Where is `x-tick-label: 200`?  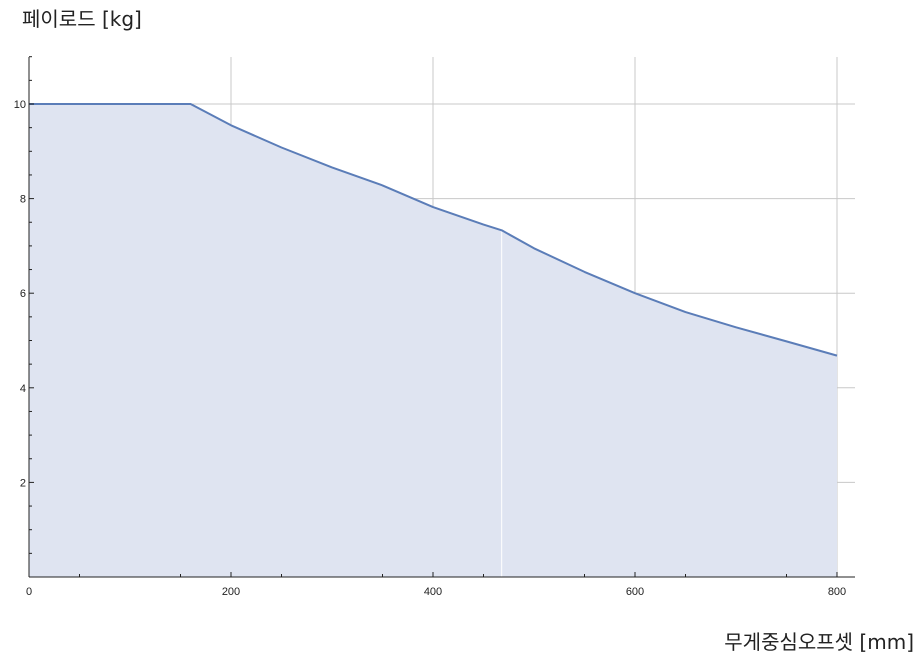 x-tick-label: 200 is located at coordinates (231, 592).